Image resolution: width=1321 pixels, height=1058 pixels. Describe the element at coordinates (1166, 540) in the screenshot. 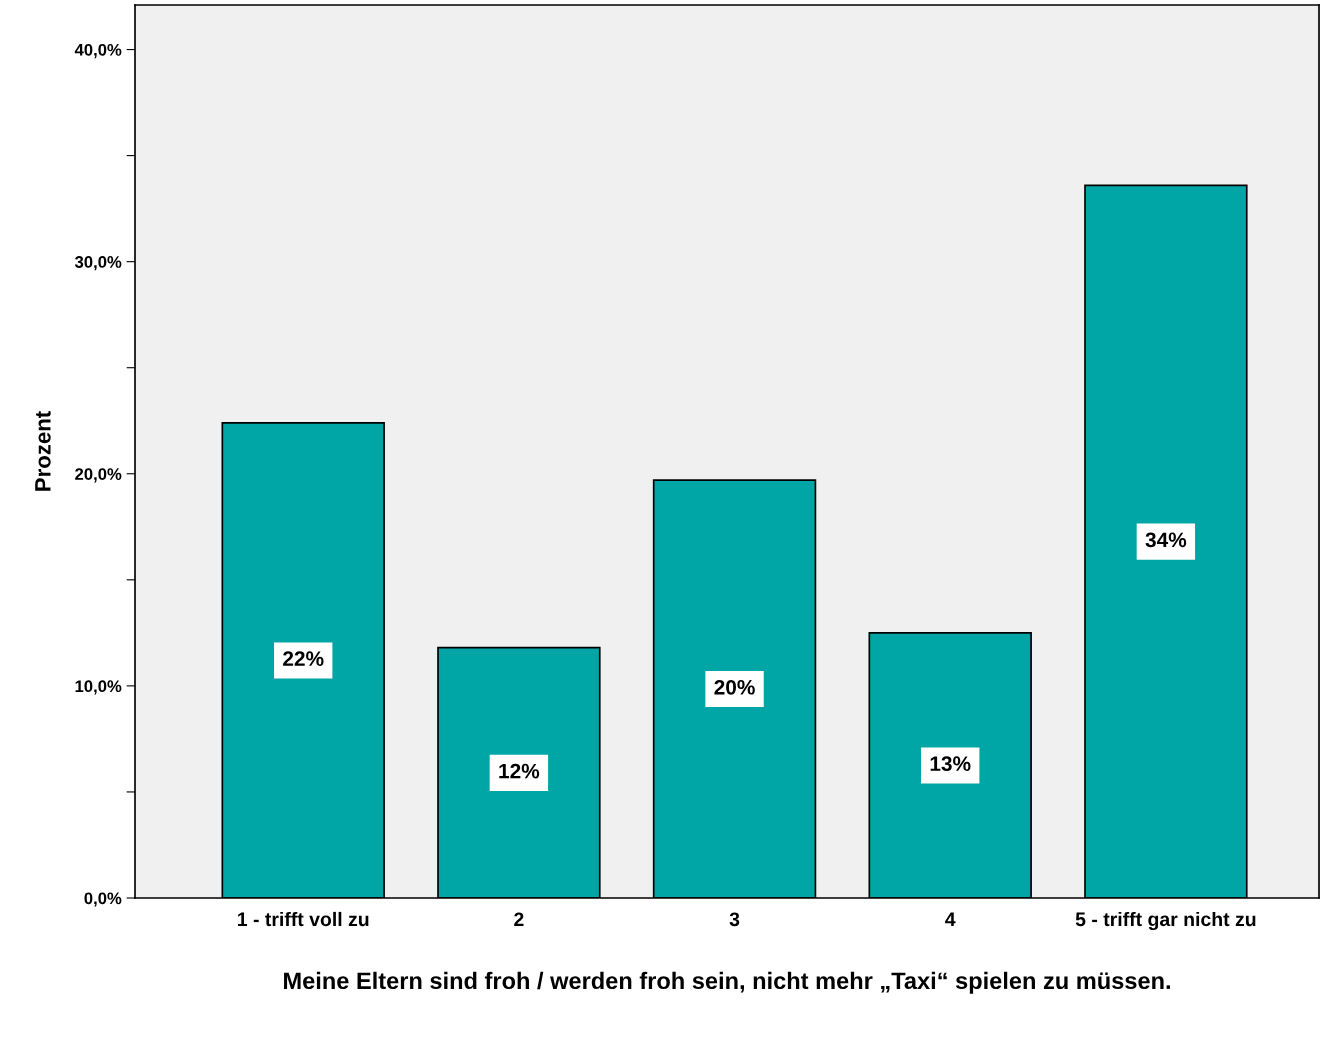

I see `data-label: 34%` at that location.